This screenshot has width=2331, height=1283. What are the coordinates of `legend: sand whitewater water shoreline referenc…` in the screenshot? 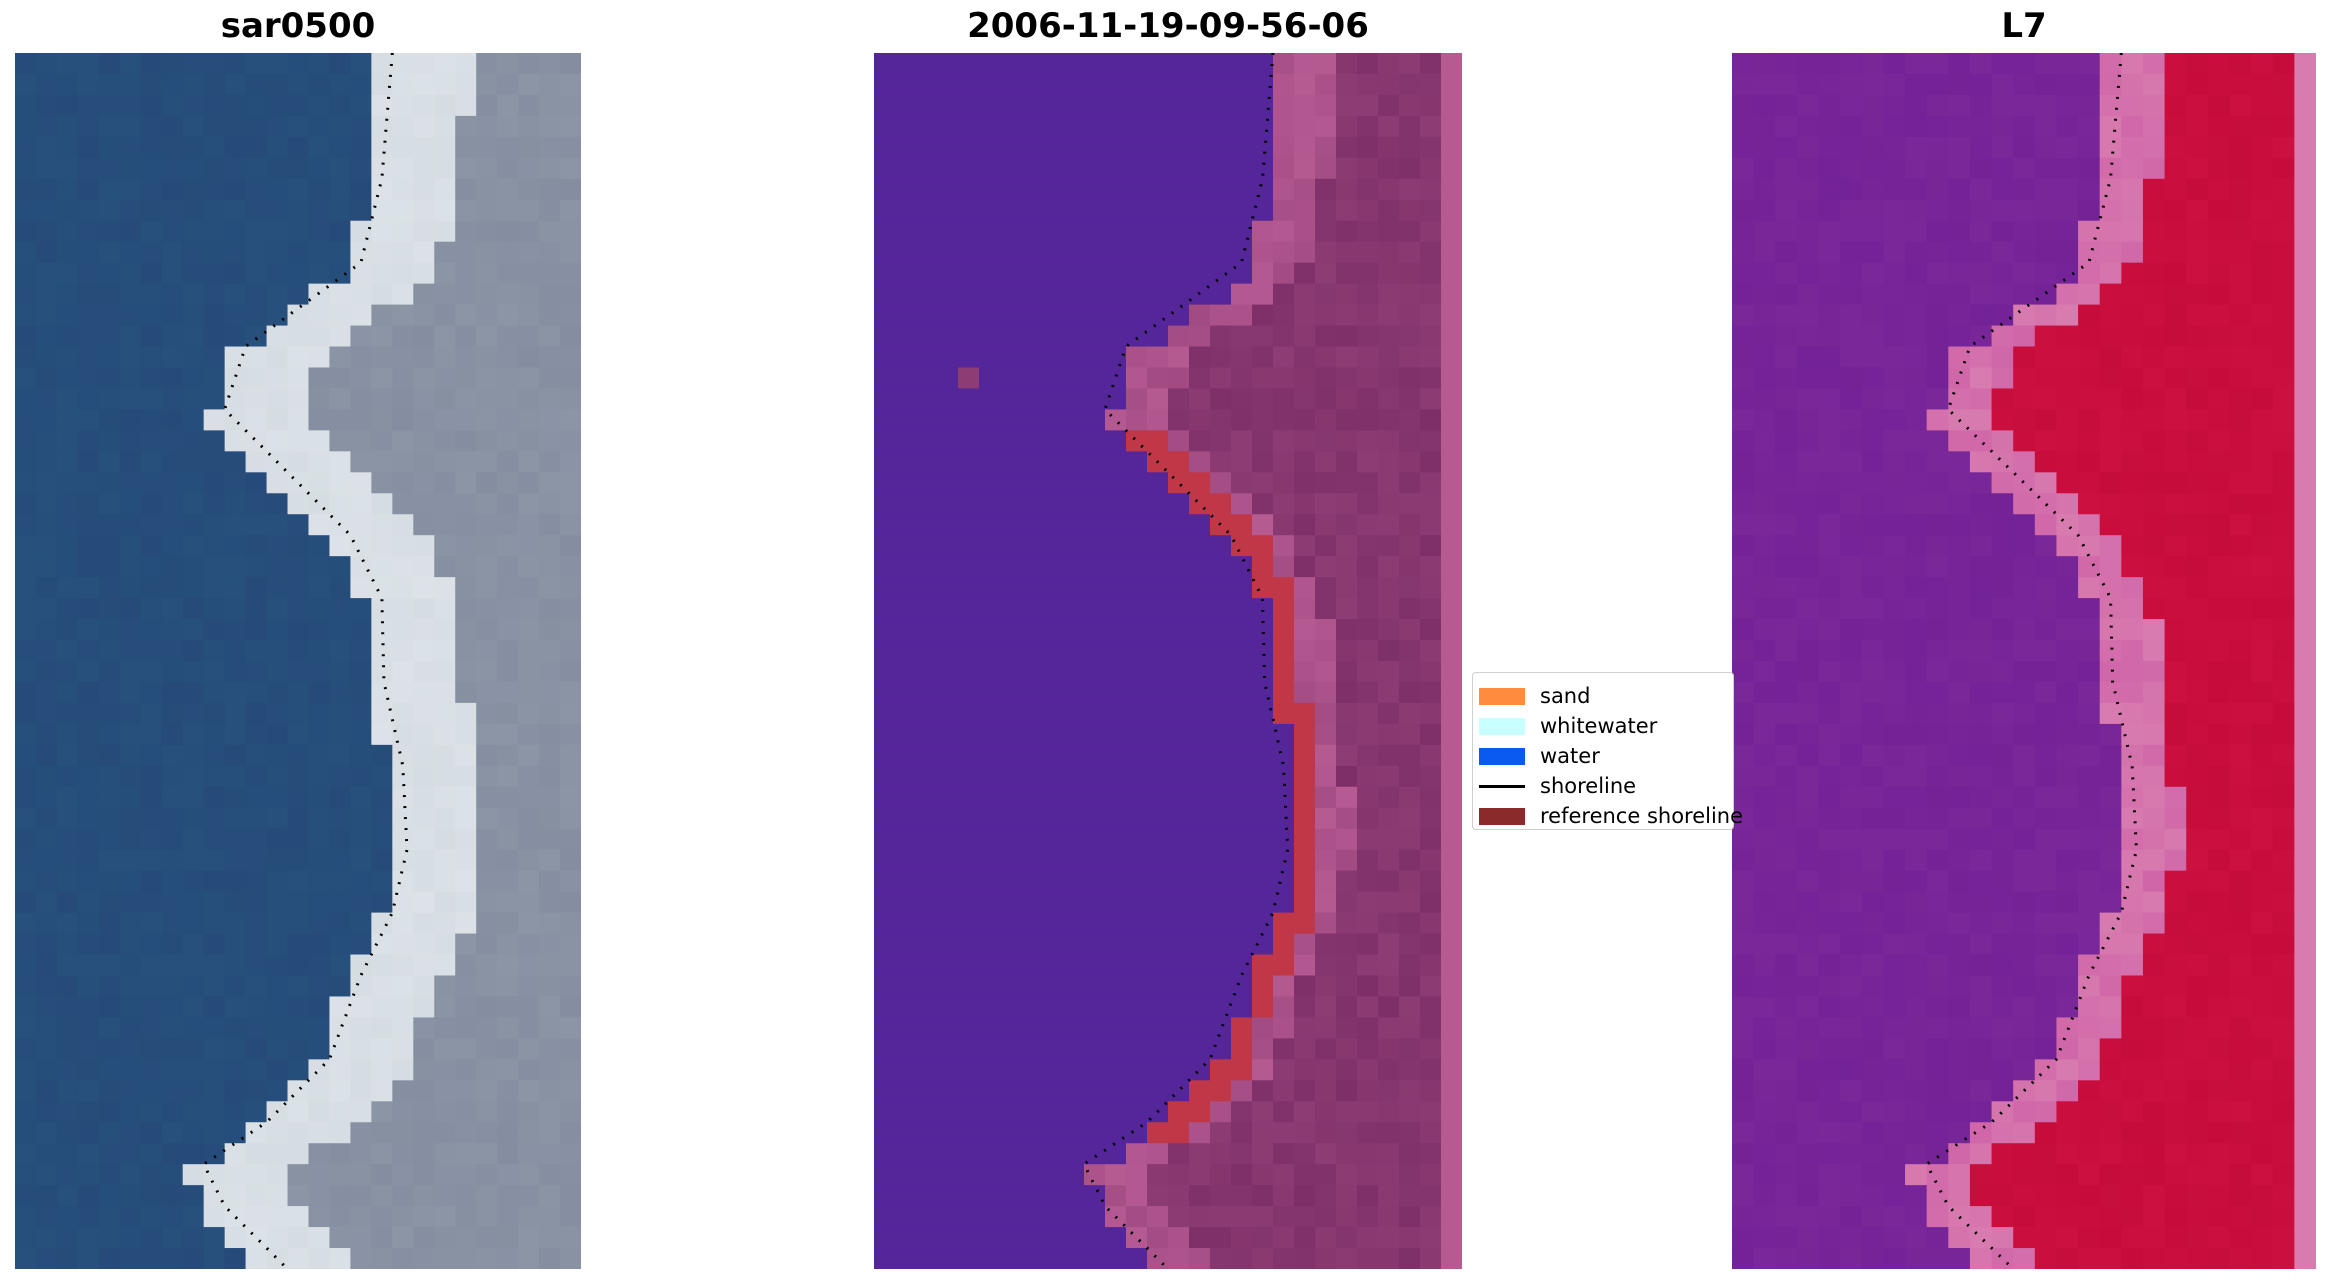 It's located at (1607, 751).